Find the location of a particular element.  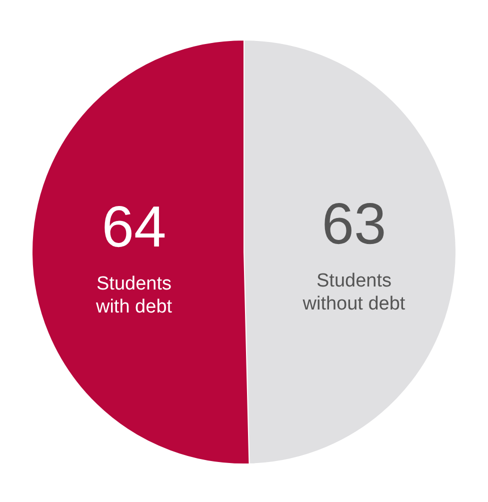

data-label: 63 is located at coordinates (354, 224).